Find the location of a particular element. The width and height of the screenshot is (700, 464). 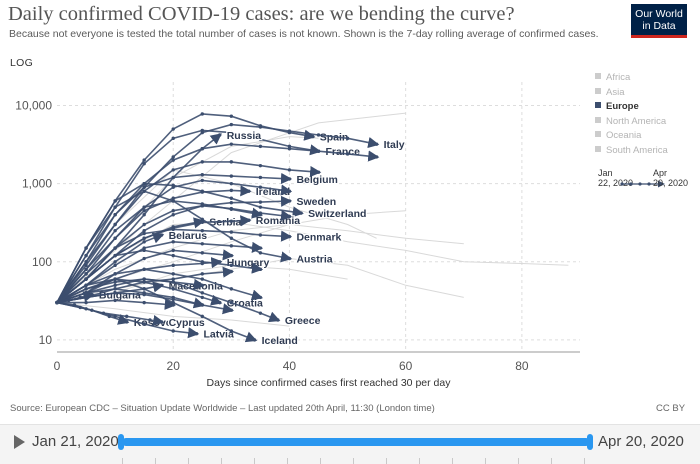

timeline-start-handle is located at coordinates (121, 442).